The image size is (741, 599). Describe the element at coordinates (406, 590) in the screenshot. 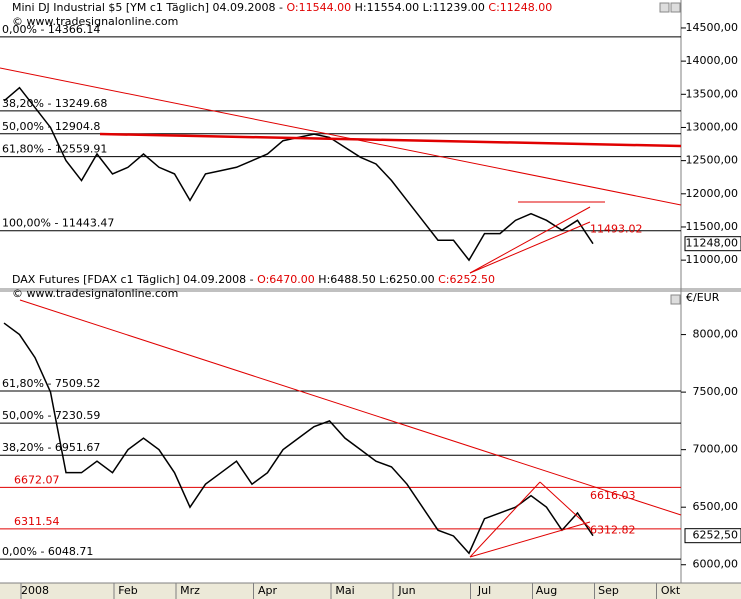

I see `x-tick-label: Jun` at that location.